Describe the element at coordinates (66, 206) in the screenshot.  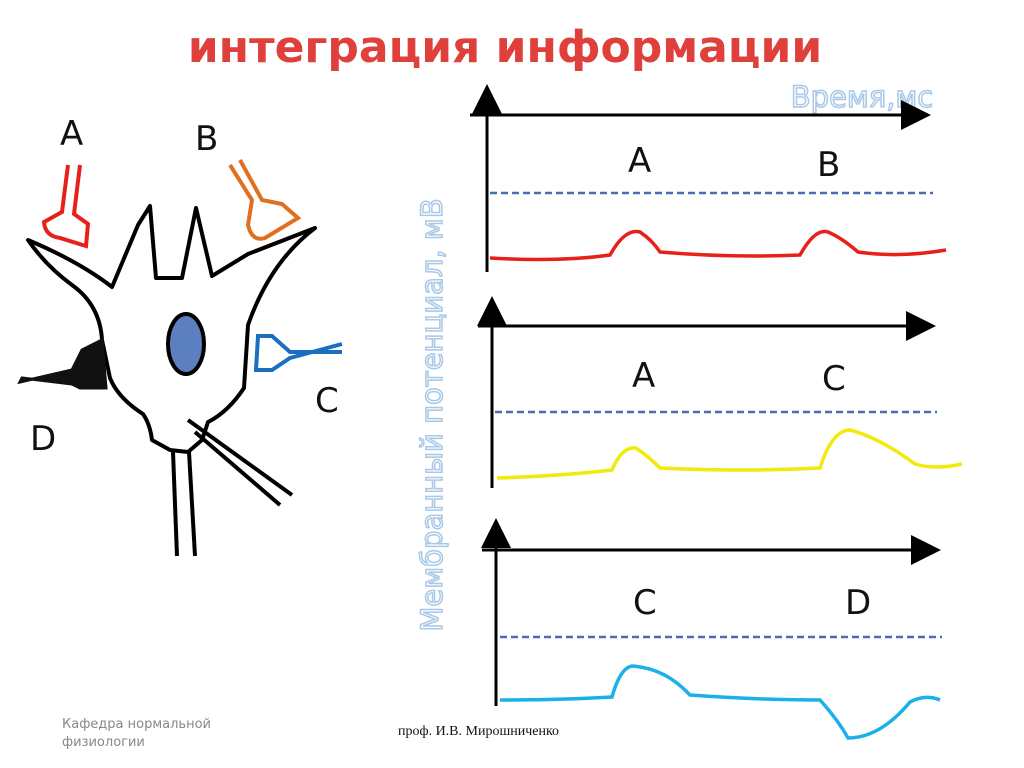
I see `synapse-a` at that location.